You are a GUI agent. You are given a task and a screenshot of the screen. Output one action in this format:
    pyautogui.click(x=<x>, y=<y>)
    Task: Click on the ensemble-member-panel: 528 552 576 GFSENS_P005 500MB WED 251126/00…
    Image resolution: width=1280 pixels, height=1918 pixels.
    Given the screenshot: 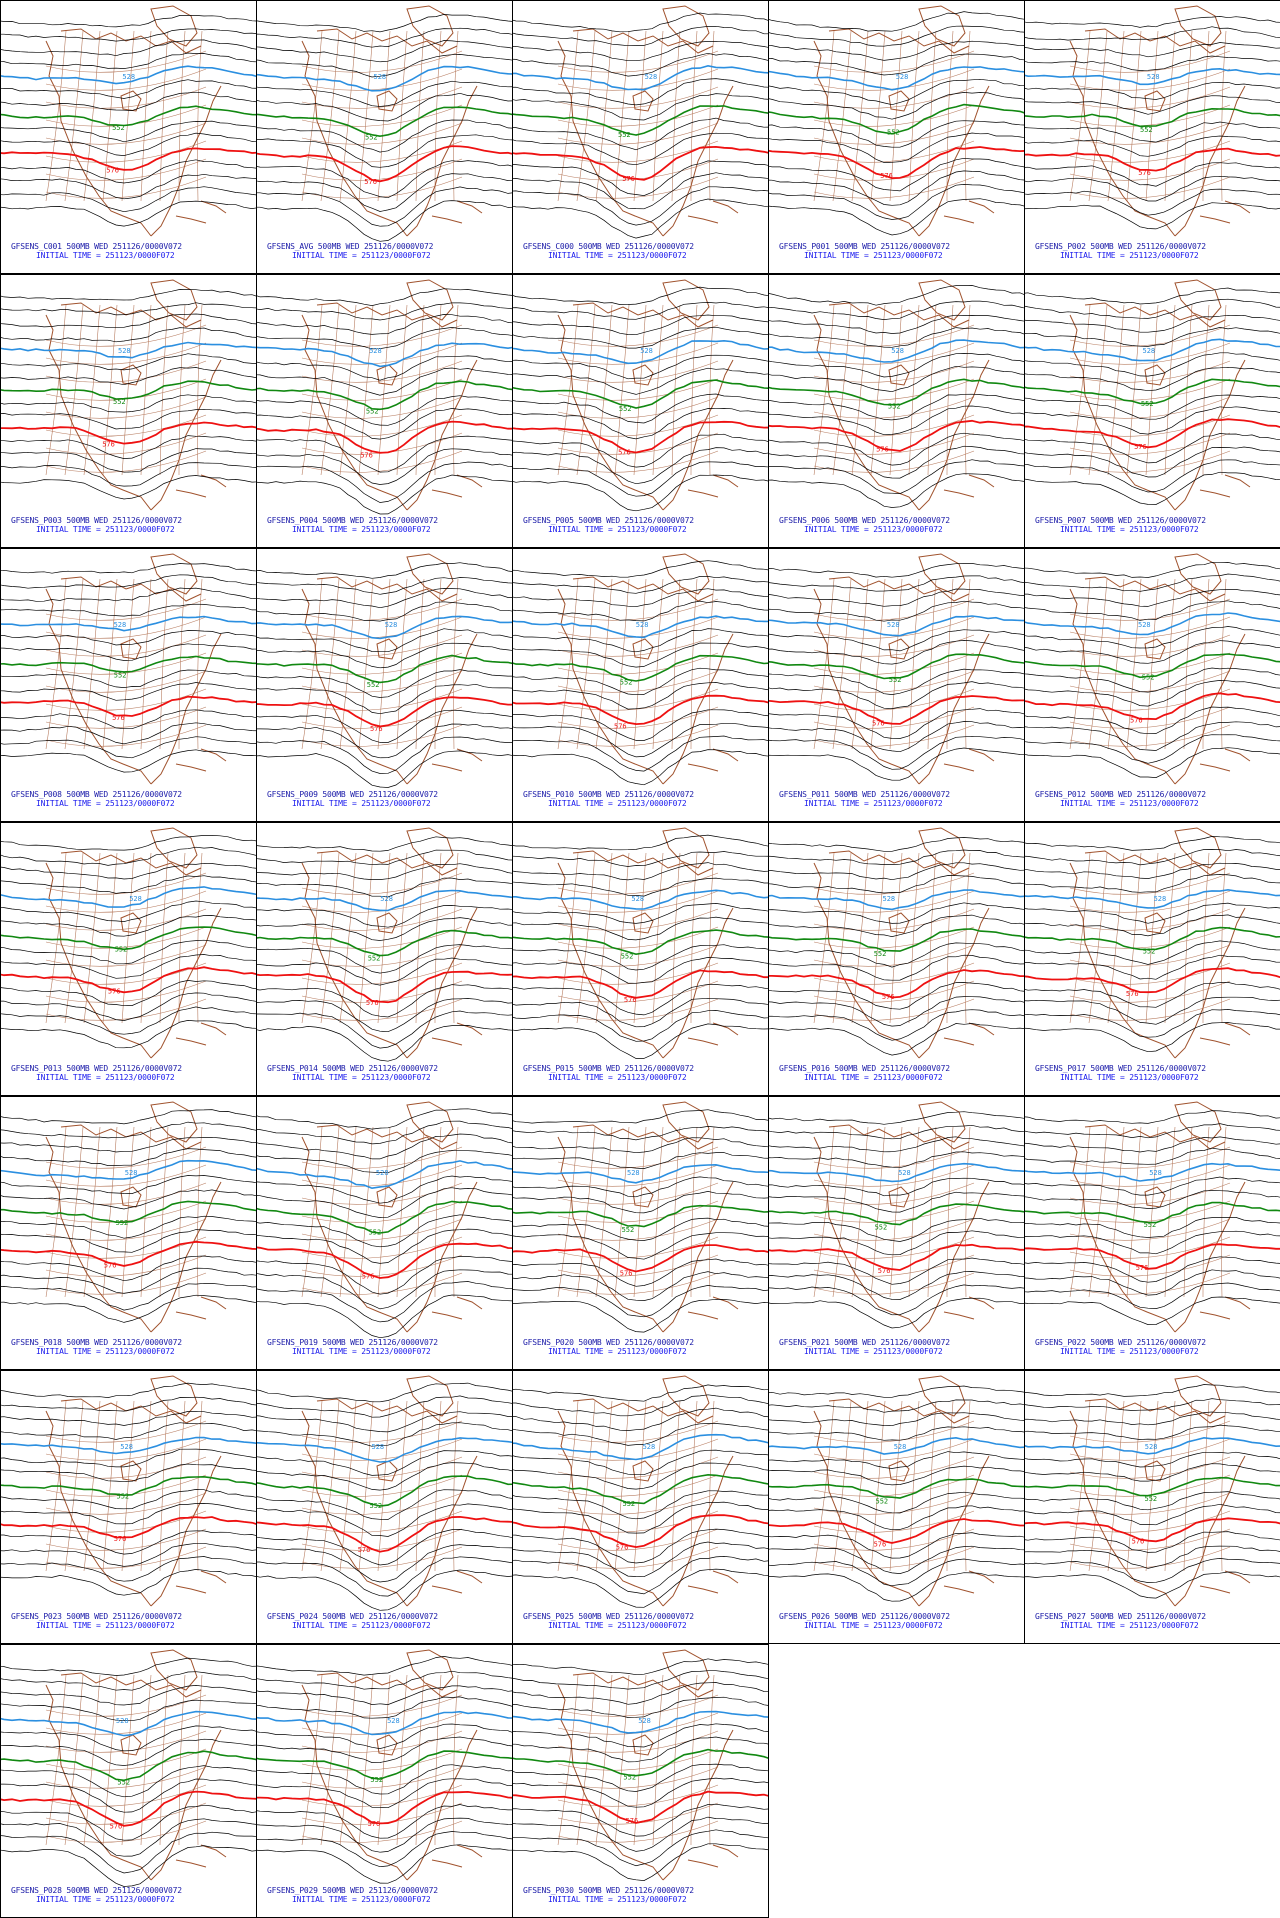 What is the action you would take?
    pyautogui.click(x=640, y=411)
    